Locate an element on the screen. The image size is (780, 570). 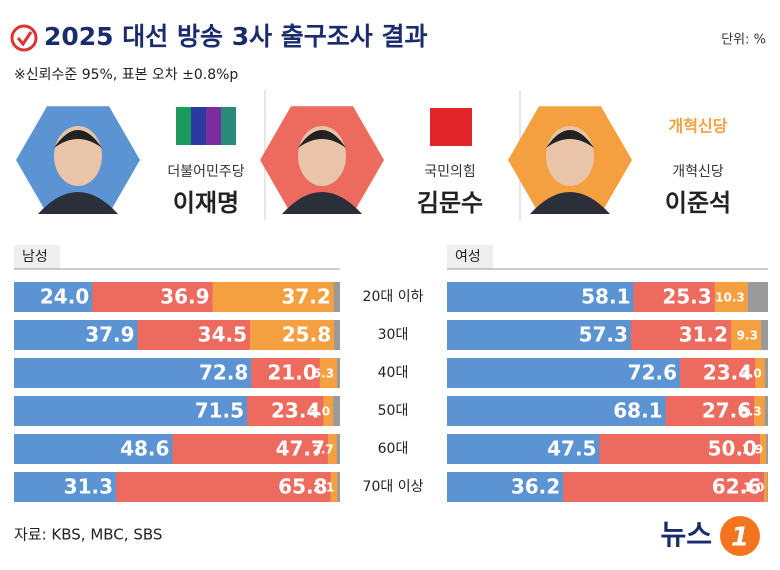
value-label: 48.6 is located at coordinates (144, 449).